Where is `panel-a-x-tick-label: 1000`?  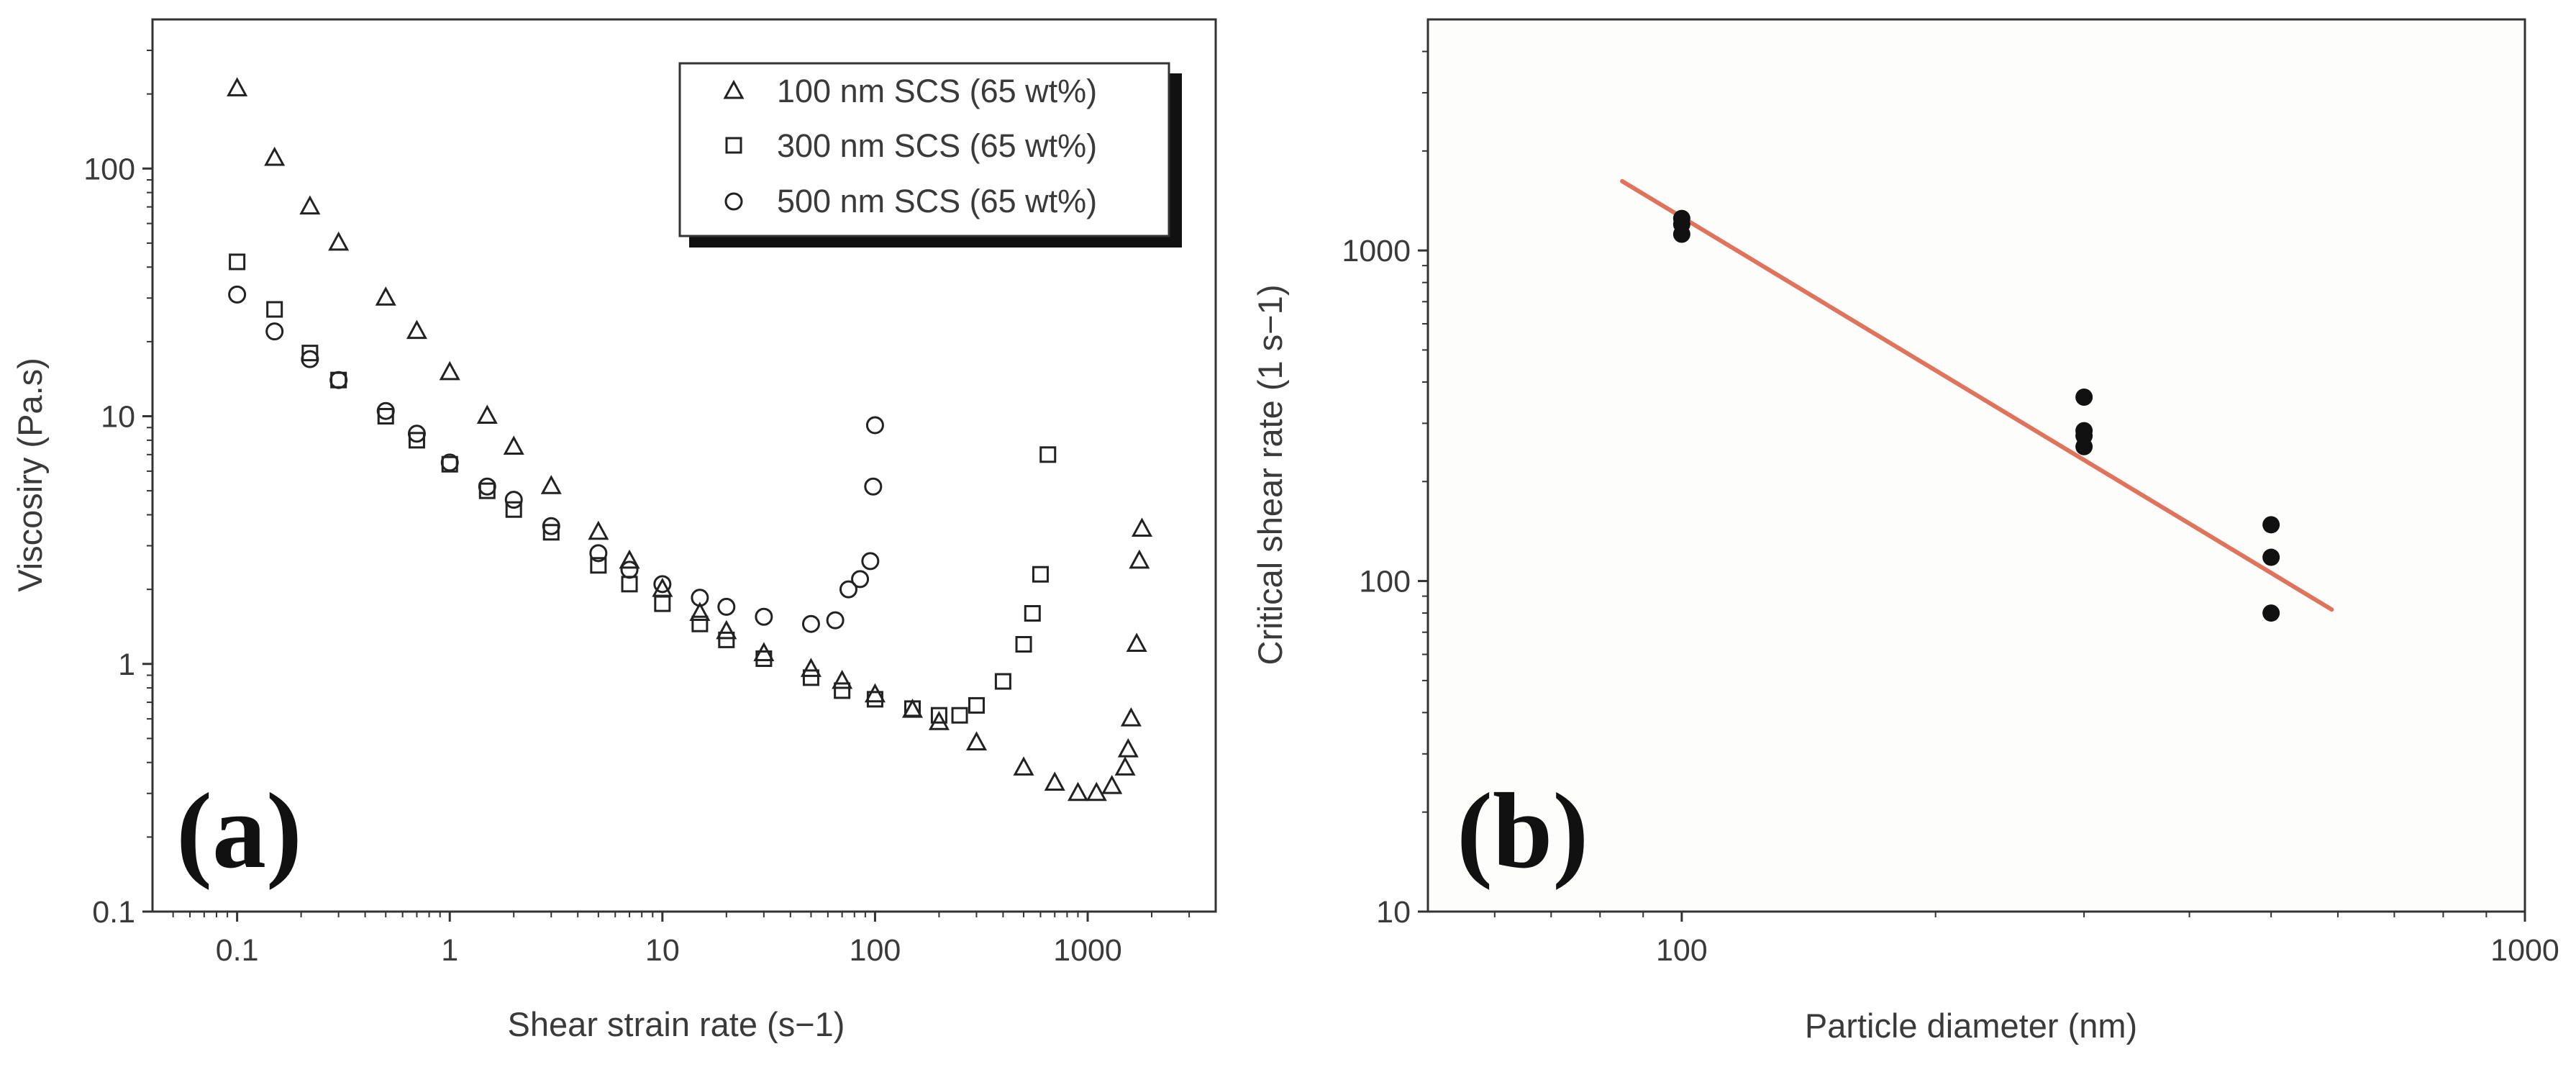 panel-a-x-tick-label: 1000 is located at coordinates (1087, 950).